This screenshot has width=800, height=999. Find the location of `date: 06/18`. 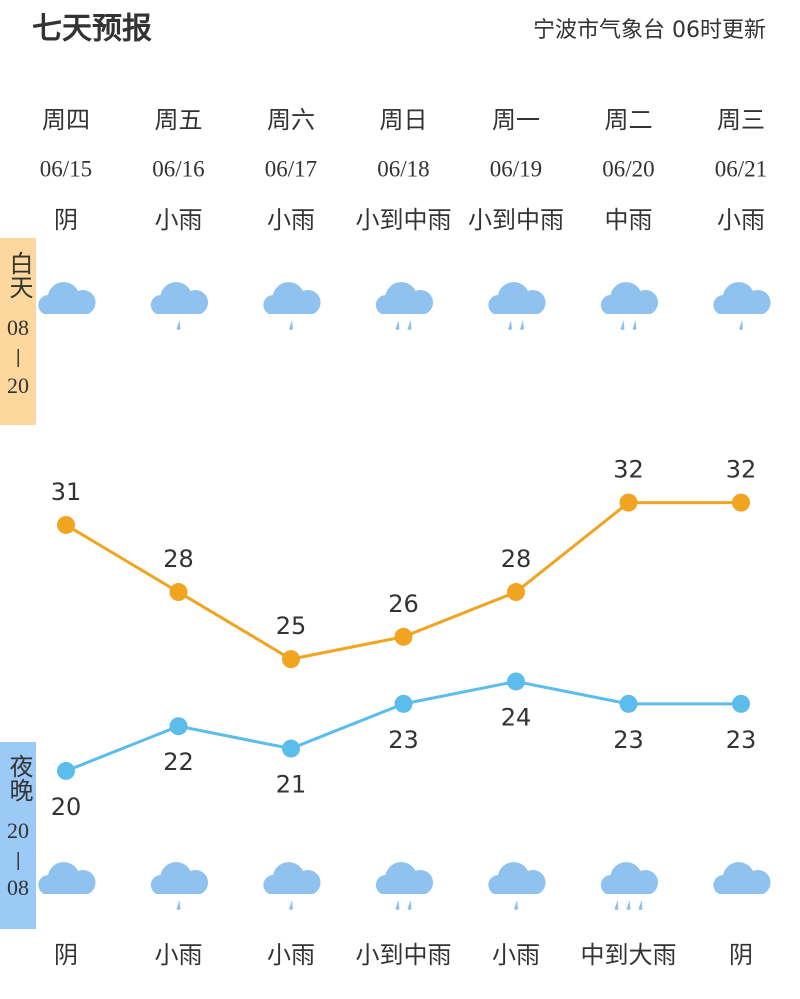

date: 06/18 is located at coordinates (403, 168).